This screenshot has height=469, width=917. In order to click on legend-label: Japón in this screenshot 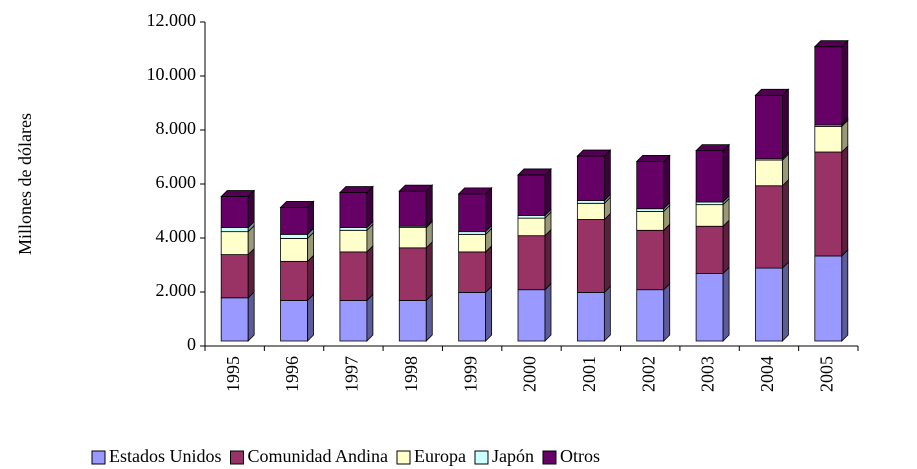, I will do `click(513, 456)`.